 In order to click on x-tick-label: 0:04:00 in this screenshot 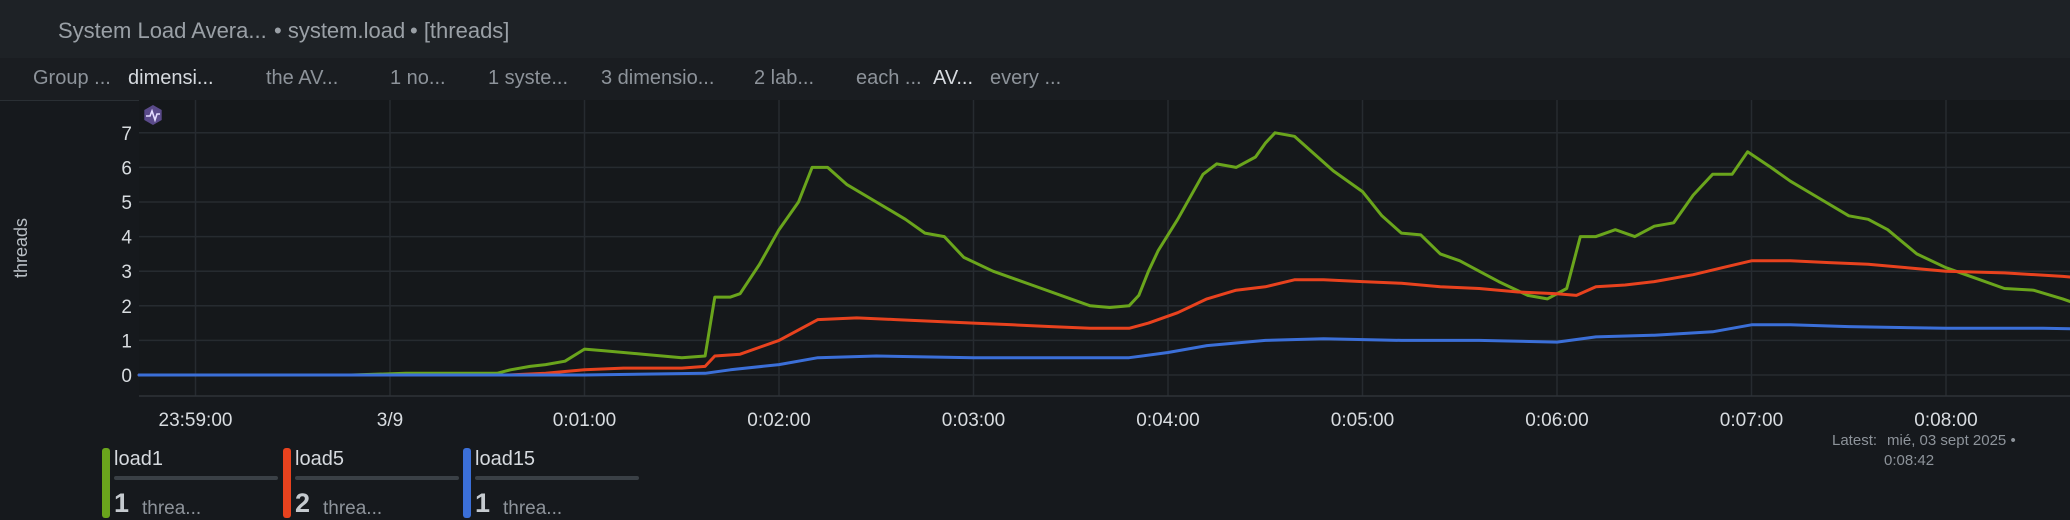, I will do `click(1167, 419)`.